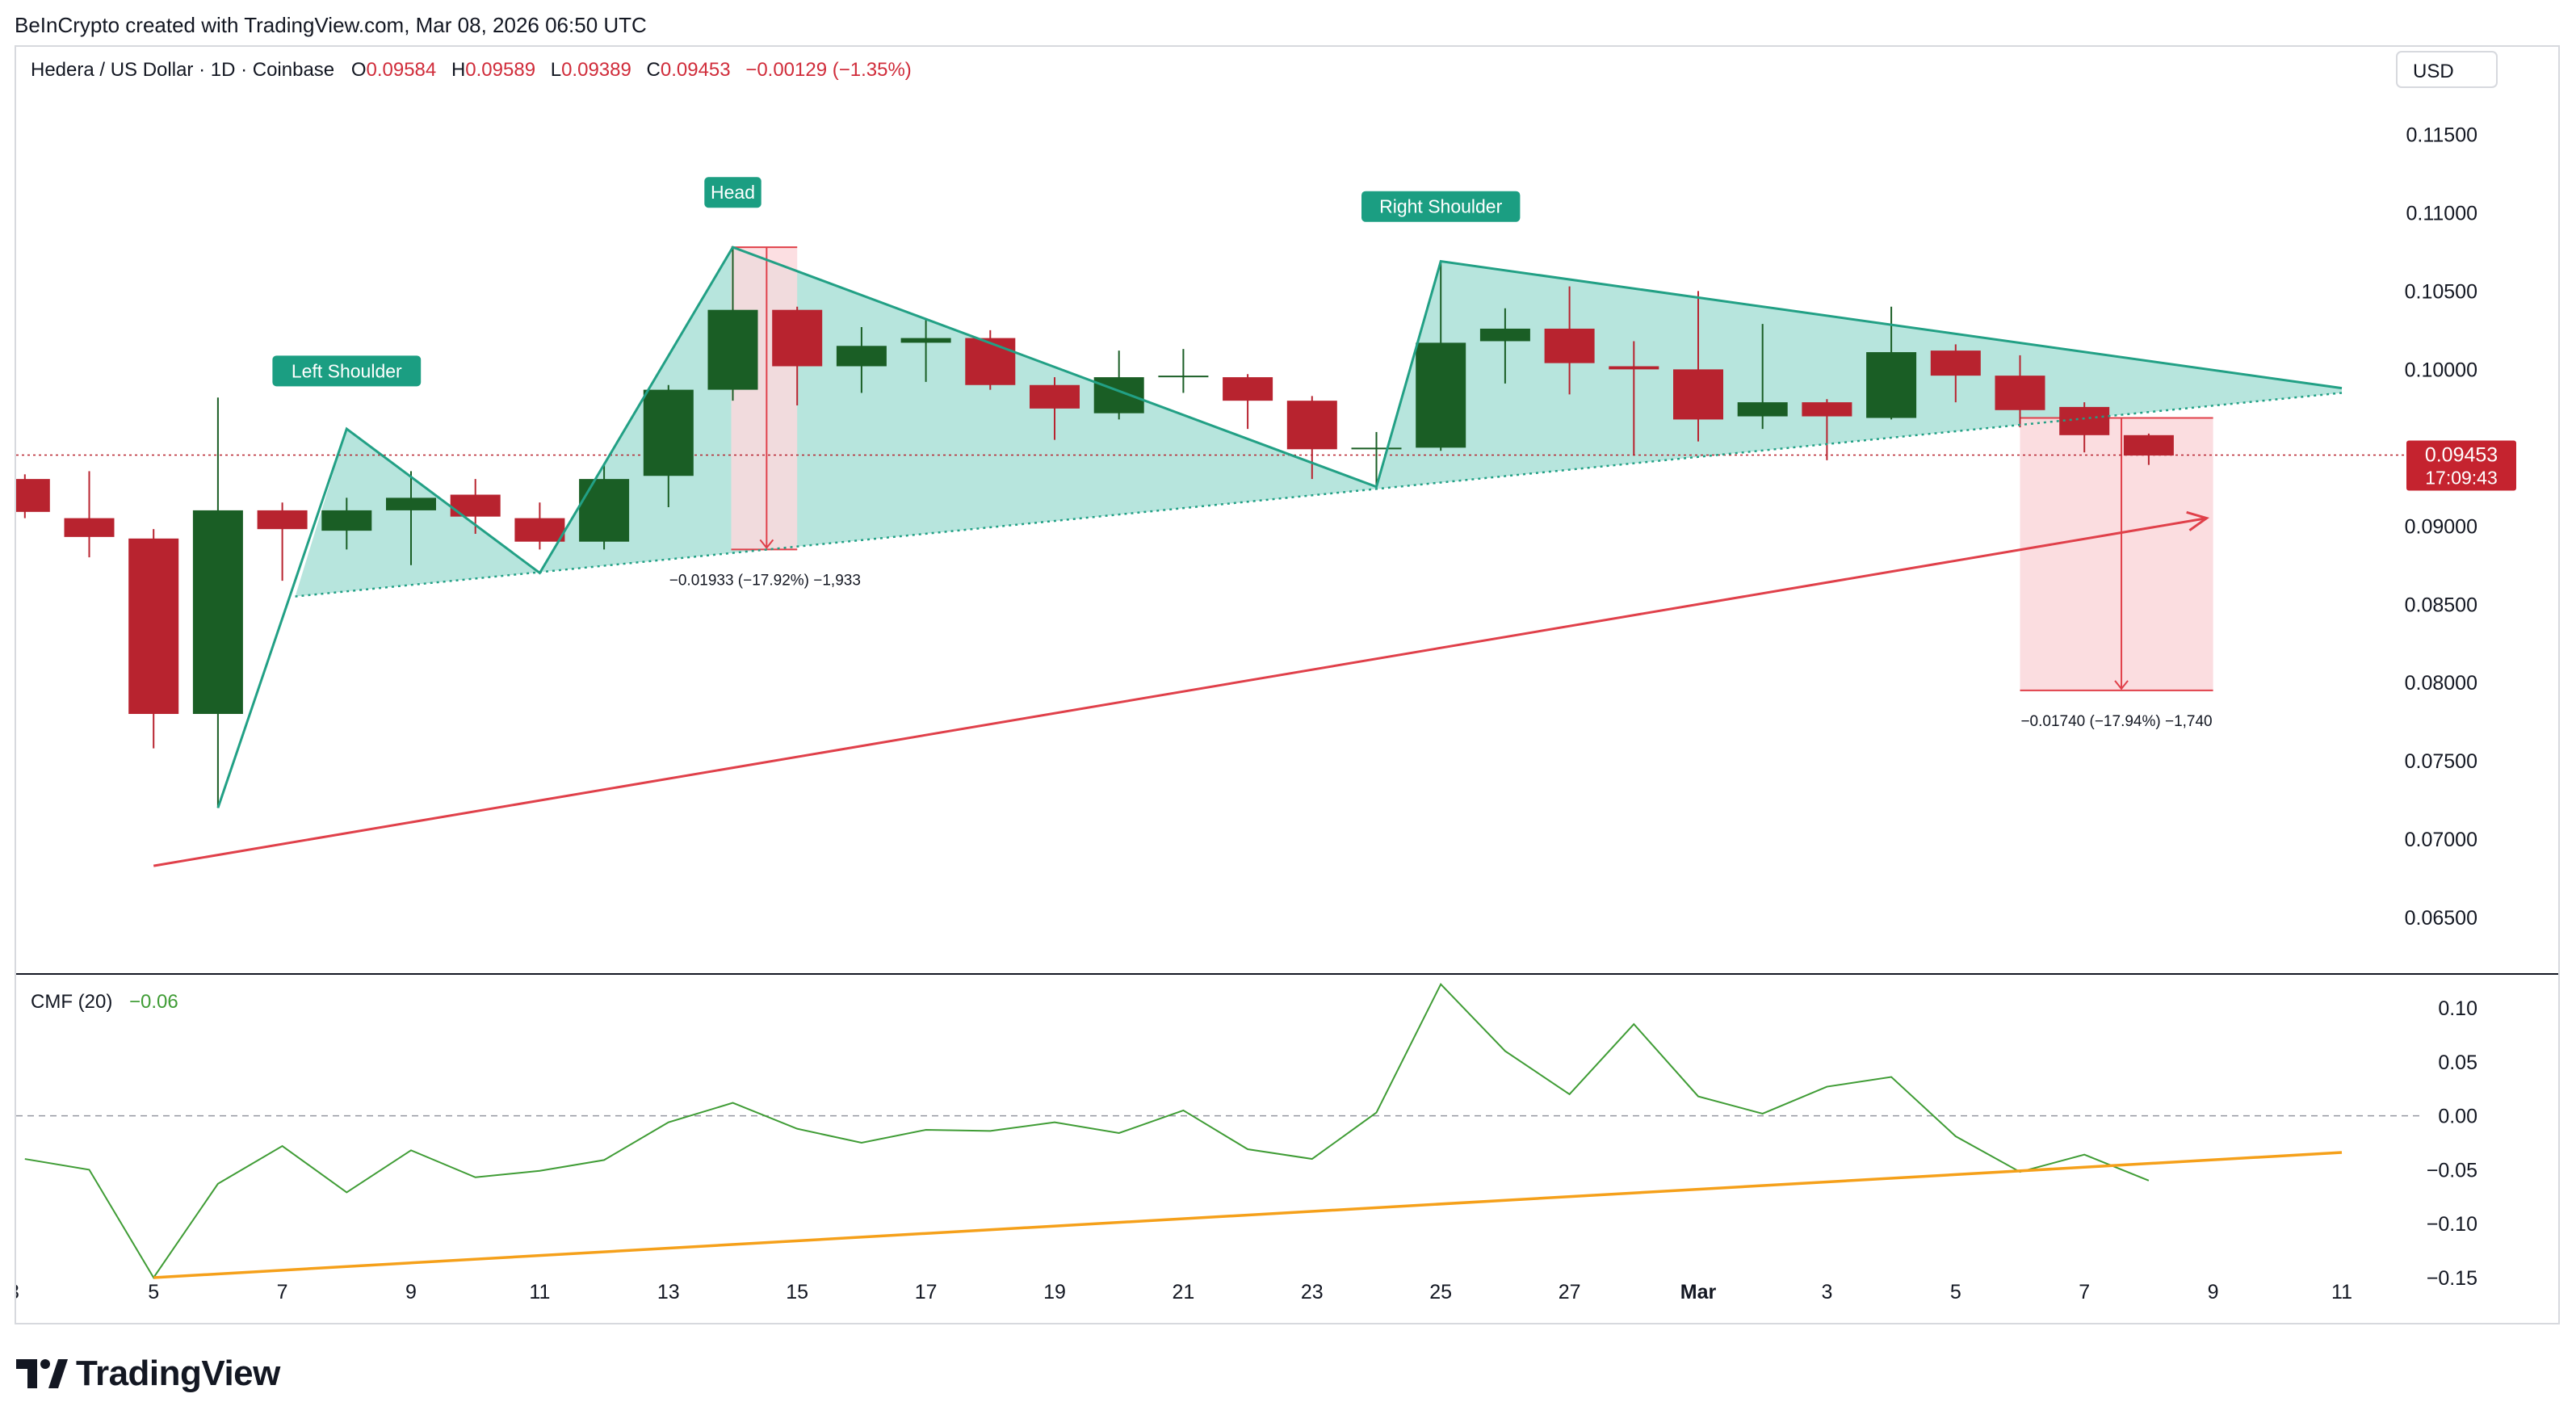 The height and width of the screenshot is (1423, 2576). What do you see at coordinates (556, 70) in the screenshot?
I see `low-label: L` at bounding box center [556, 70].